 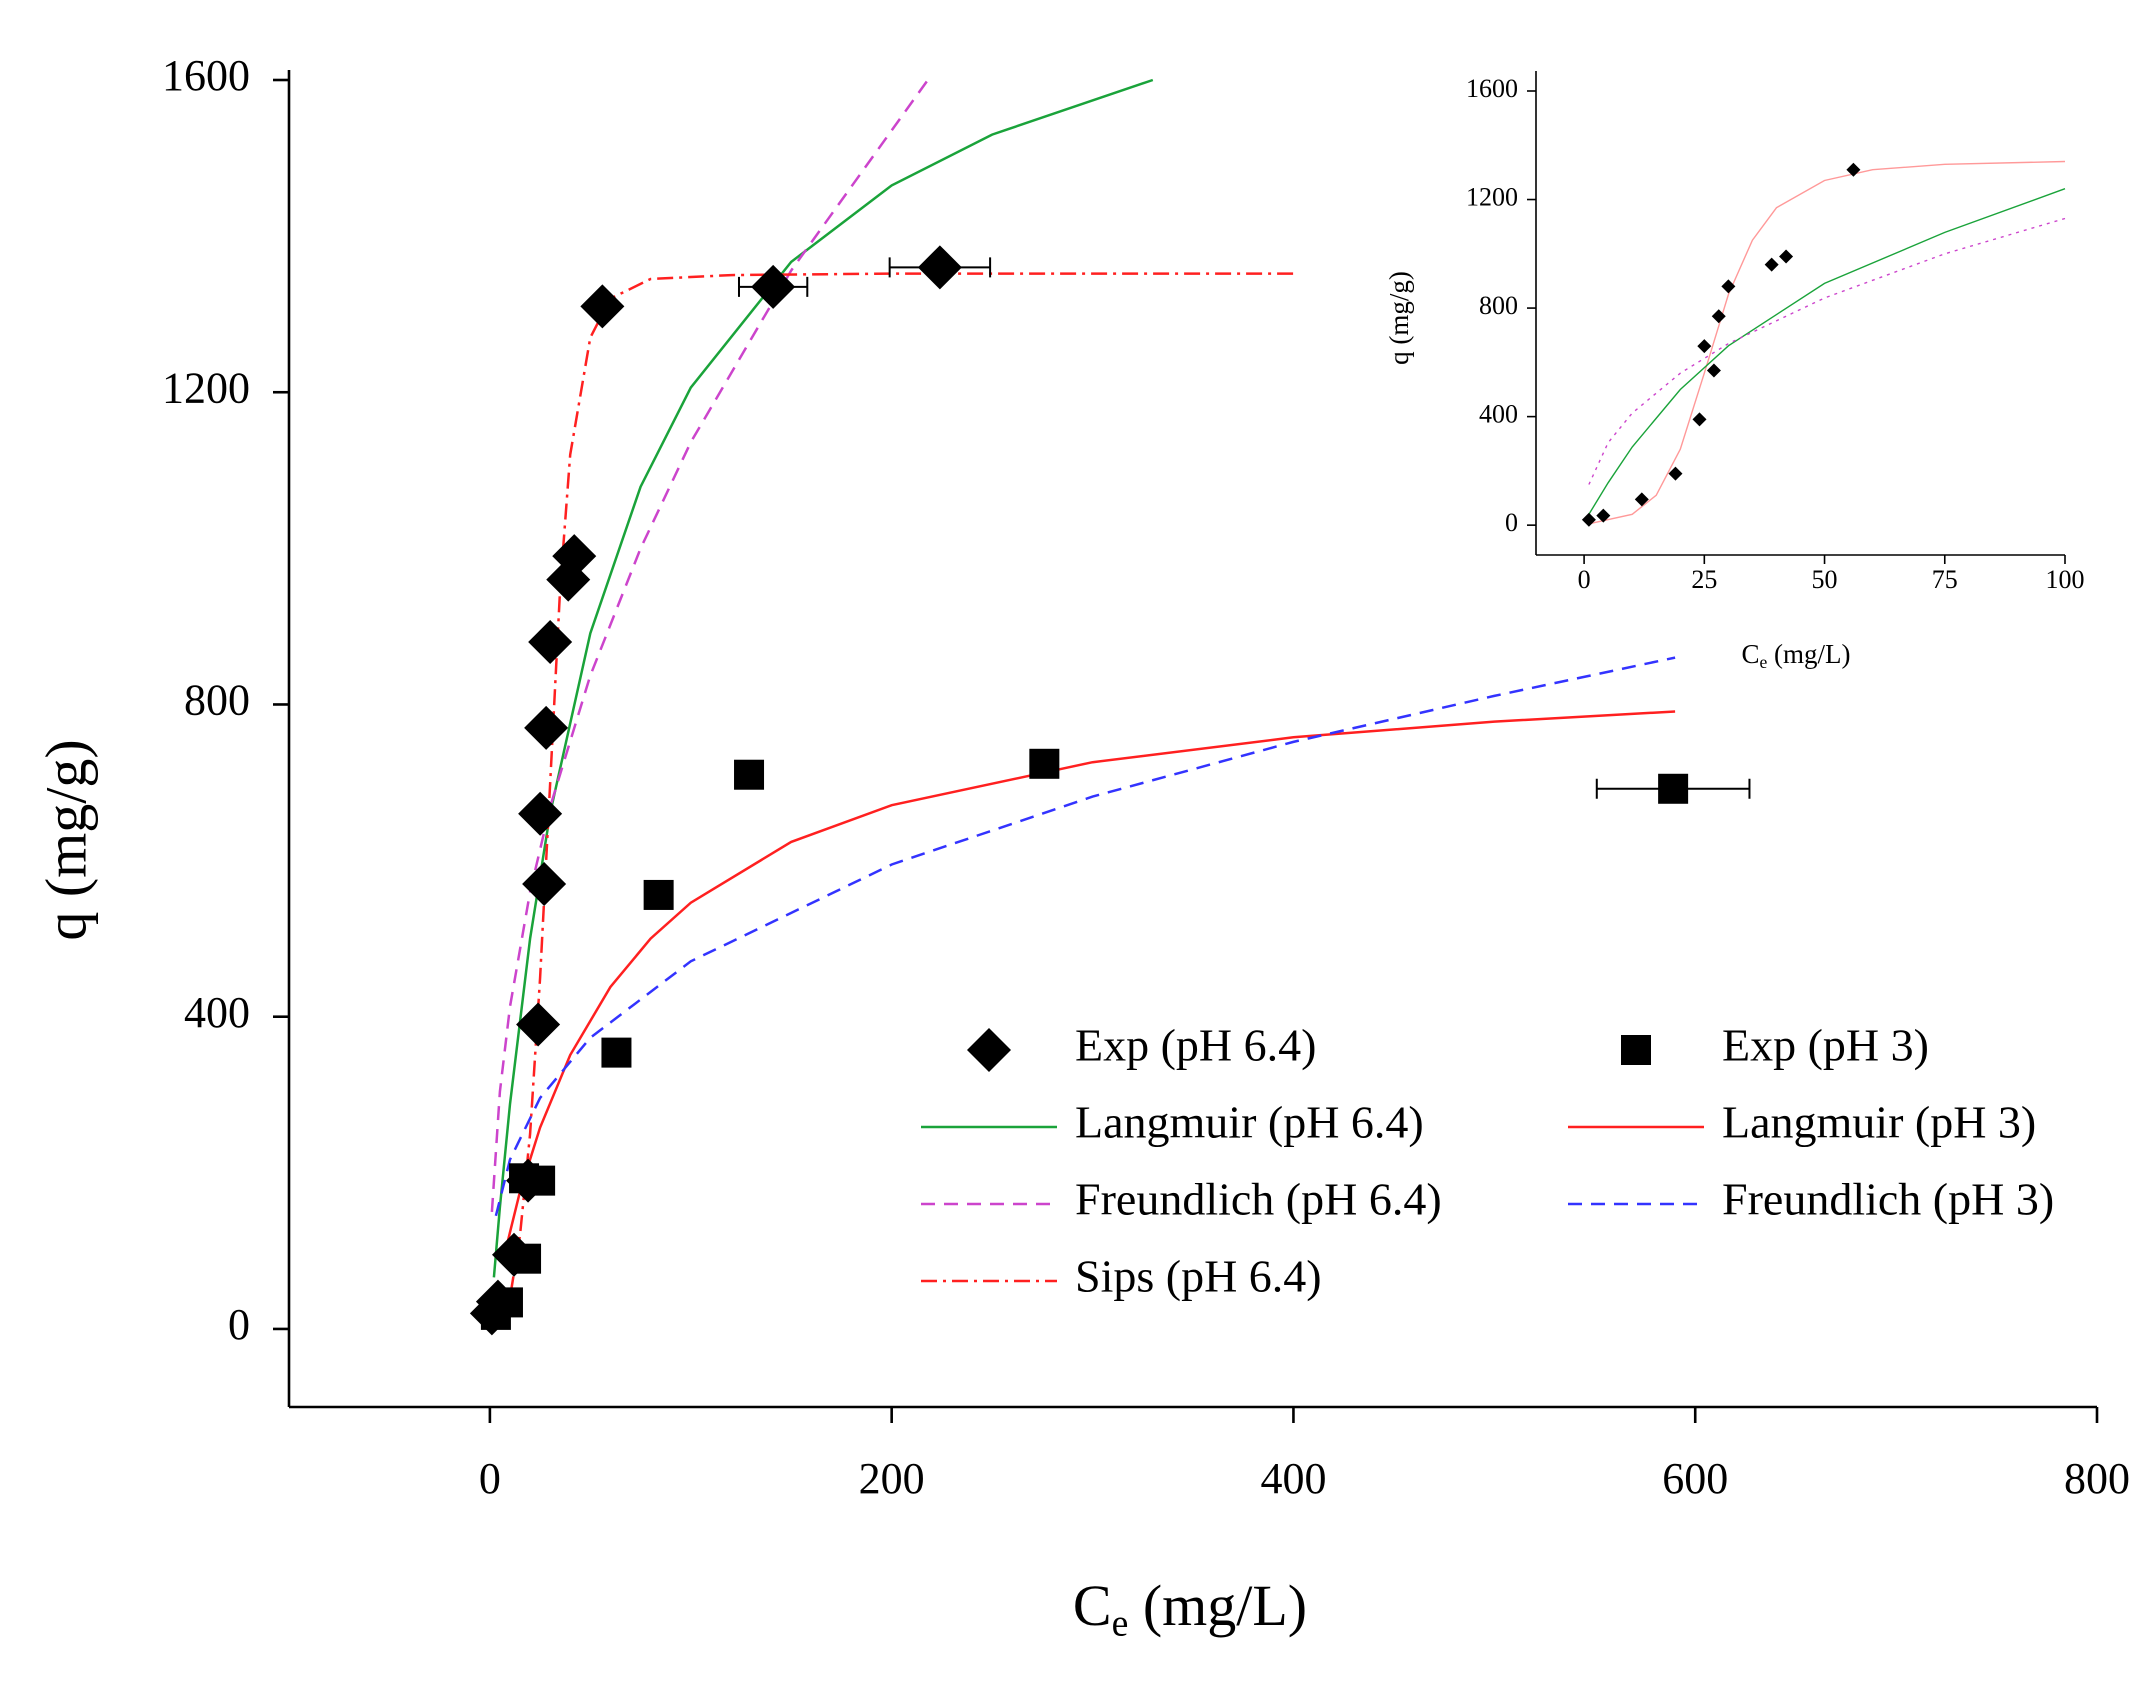 I want to click on x-tick-label: 400, so click(x=1293, y=1478).